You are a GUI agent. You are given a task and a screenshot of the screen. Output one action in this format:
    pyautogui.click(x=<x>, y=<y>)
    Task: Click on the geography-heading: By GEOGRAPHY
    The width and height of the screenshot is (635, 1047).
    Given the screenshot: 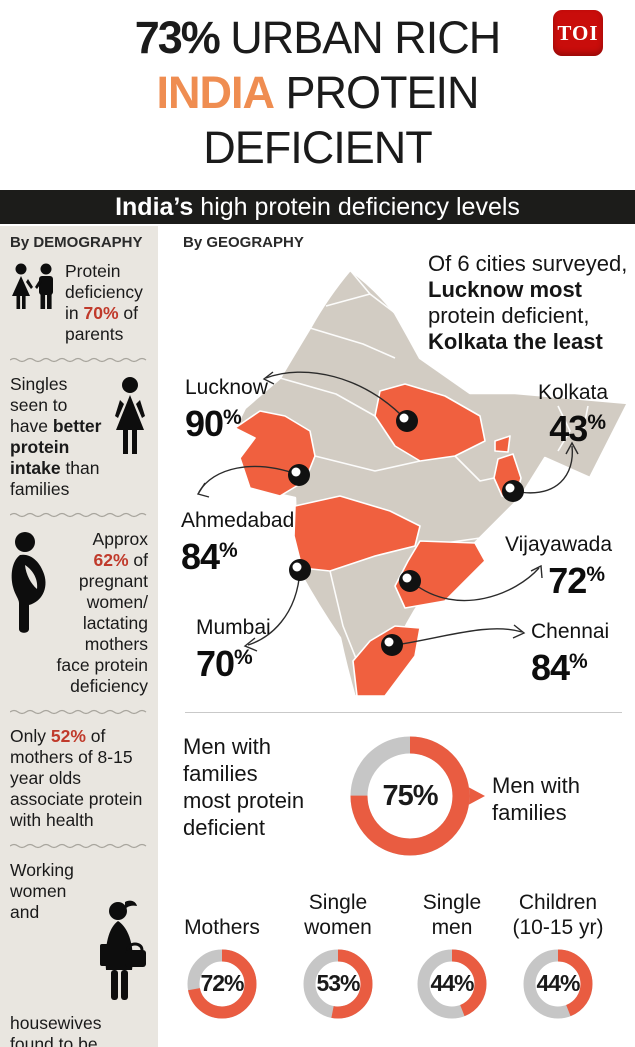 What is the action you would take?
    pyautogui.click(x=243, y=242)
    